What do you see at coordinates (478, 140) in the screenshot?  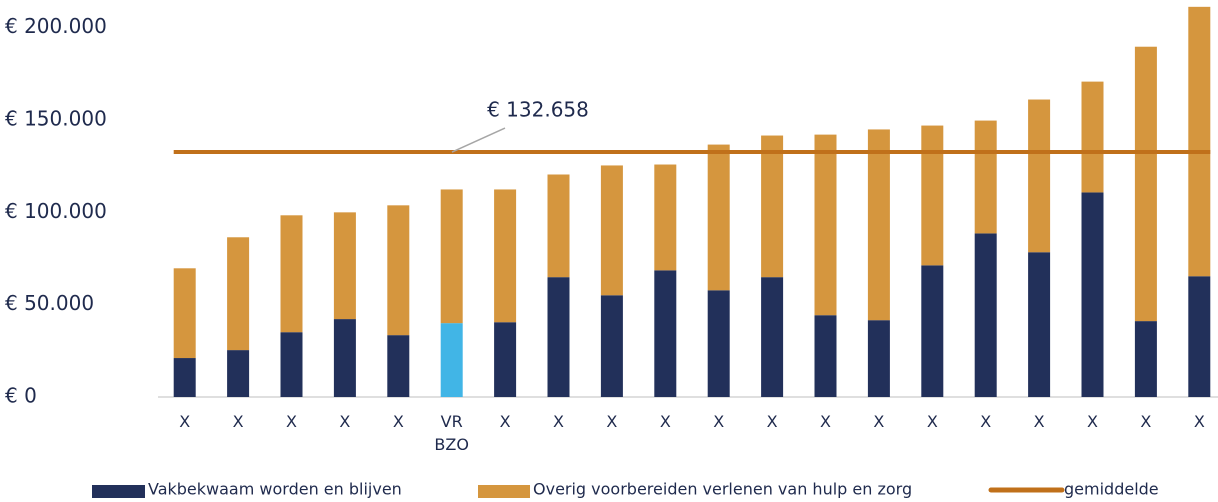 I see `leader-line` at bounding box center [478, 140].